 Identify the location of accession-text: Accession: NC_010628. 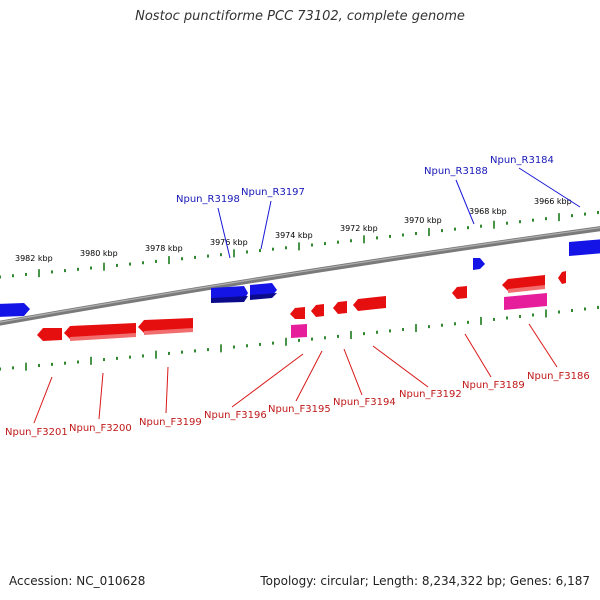
(77, 581).